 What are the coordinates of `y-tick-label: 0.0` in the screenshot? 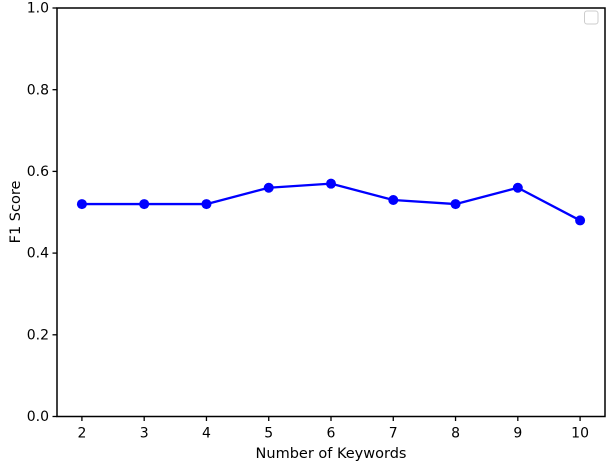 It's located at (38, 417).